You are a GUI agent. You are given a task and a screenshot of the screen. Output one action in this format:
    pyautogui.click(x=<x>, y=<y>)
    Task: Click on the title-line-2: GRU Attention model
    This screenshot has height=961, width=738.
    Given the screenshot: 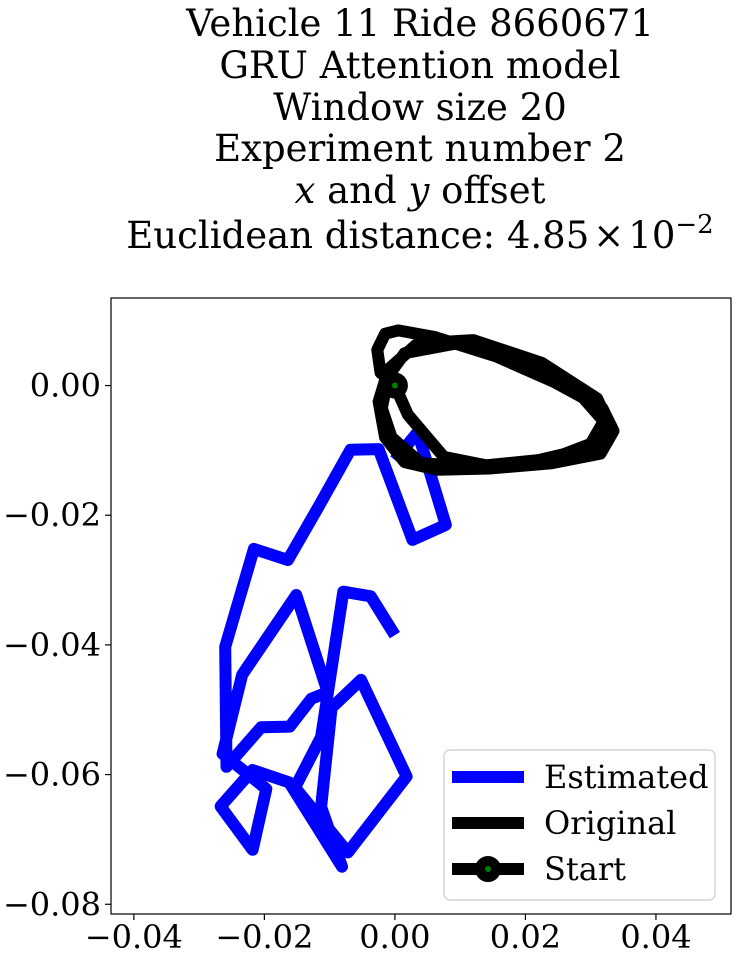 What is the action you would take?
    pyautogui.click(x=419, y=65)
    